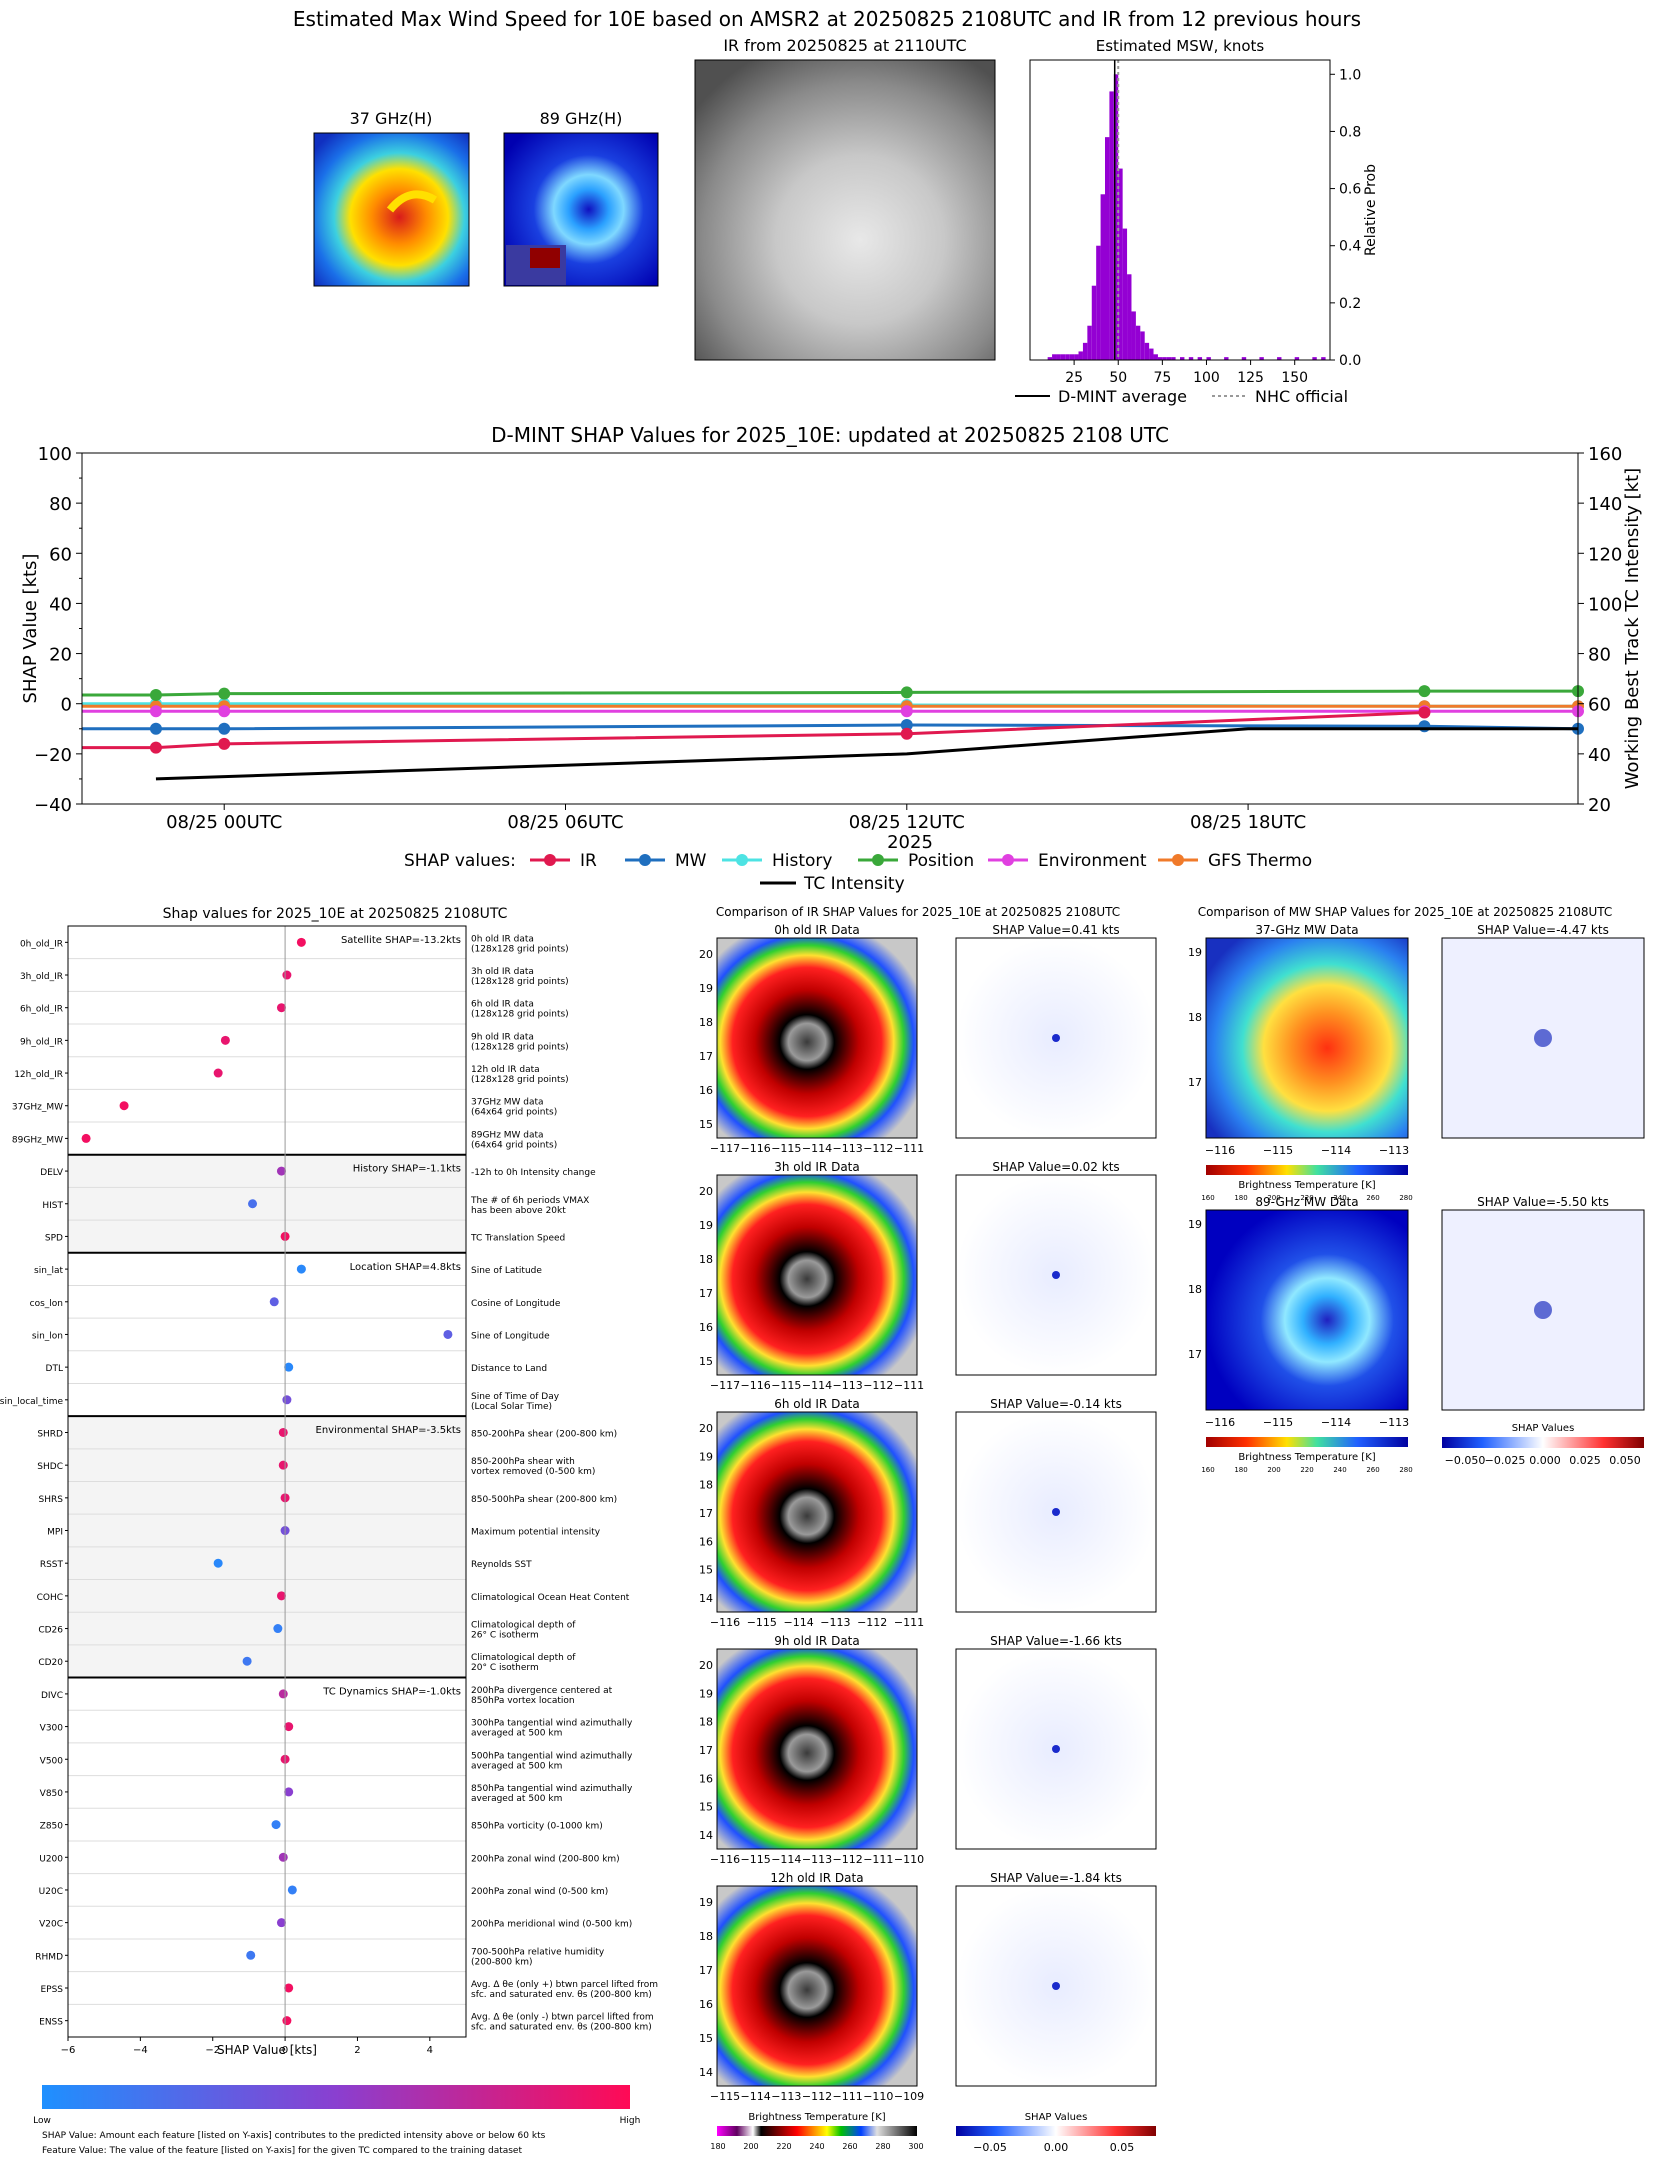 The height and width of the screenshot is (2158, 1655). Describe the element at coordinates (505, 1668) in the screenshot. I see `feature-desc: 20° C isotherm` at that location.